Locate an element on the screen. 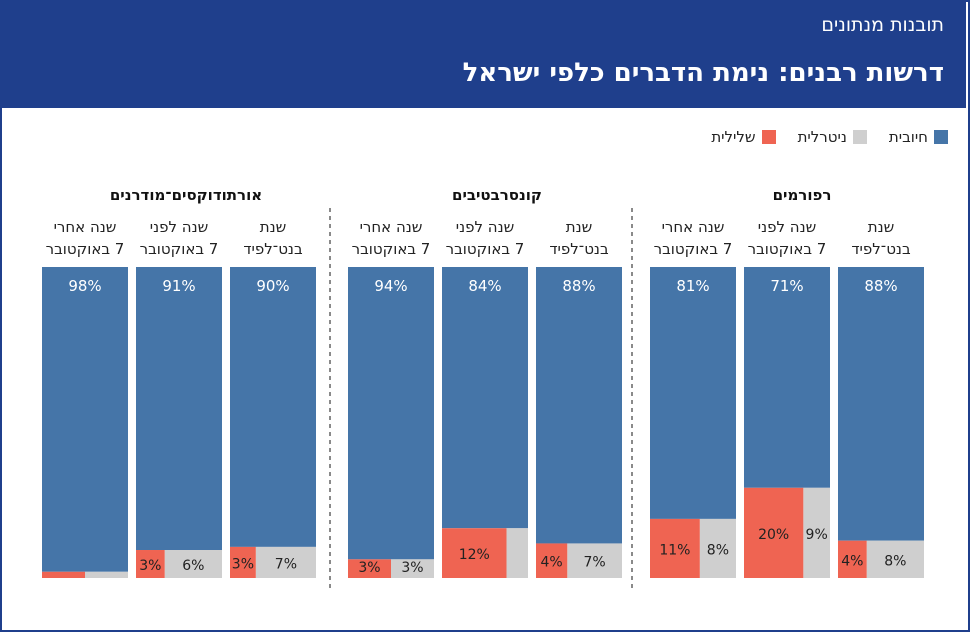 The height and width of the screenshot is (632, 970). legend-item-negative: שלילית is located at coordinates (743, 137).